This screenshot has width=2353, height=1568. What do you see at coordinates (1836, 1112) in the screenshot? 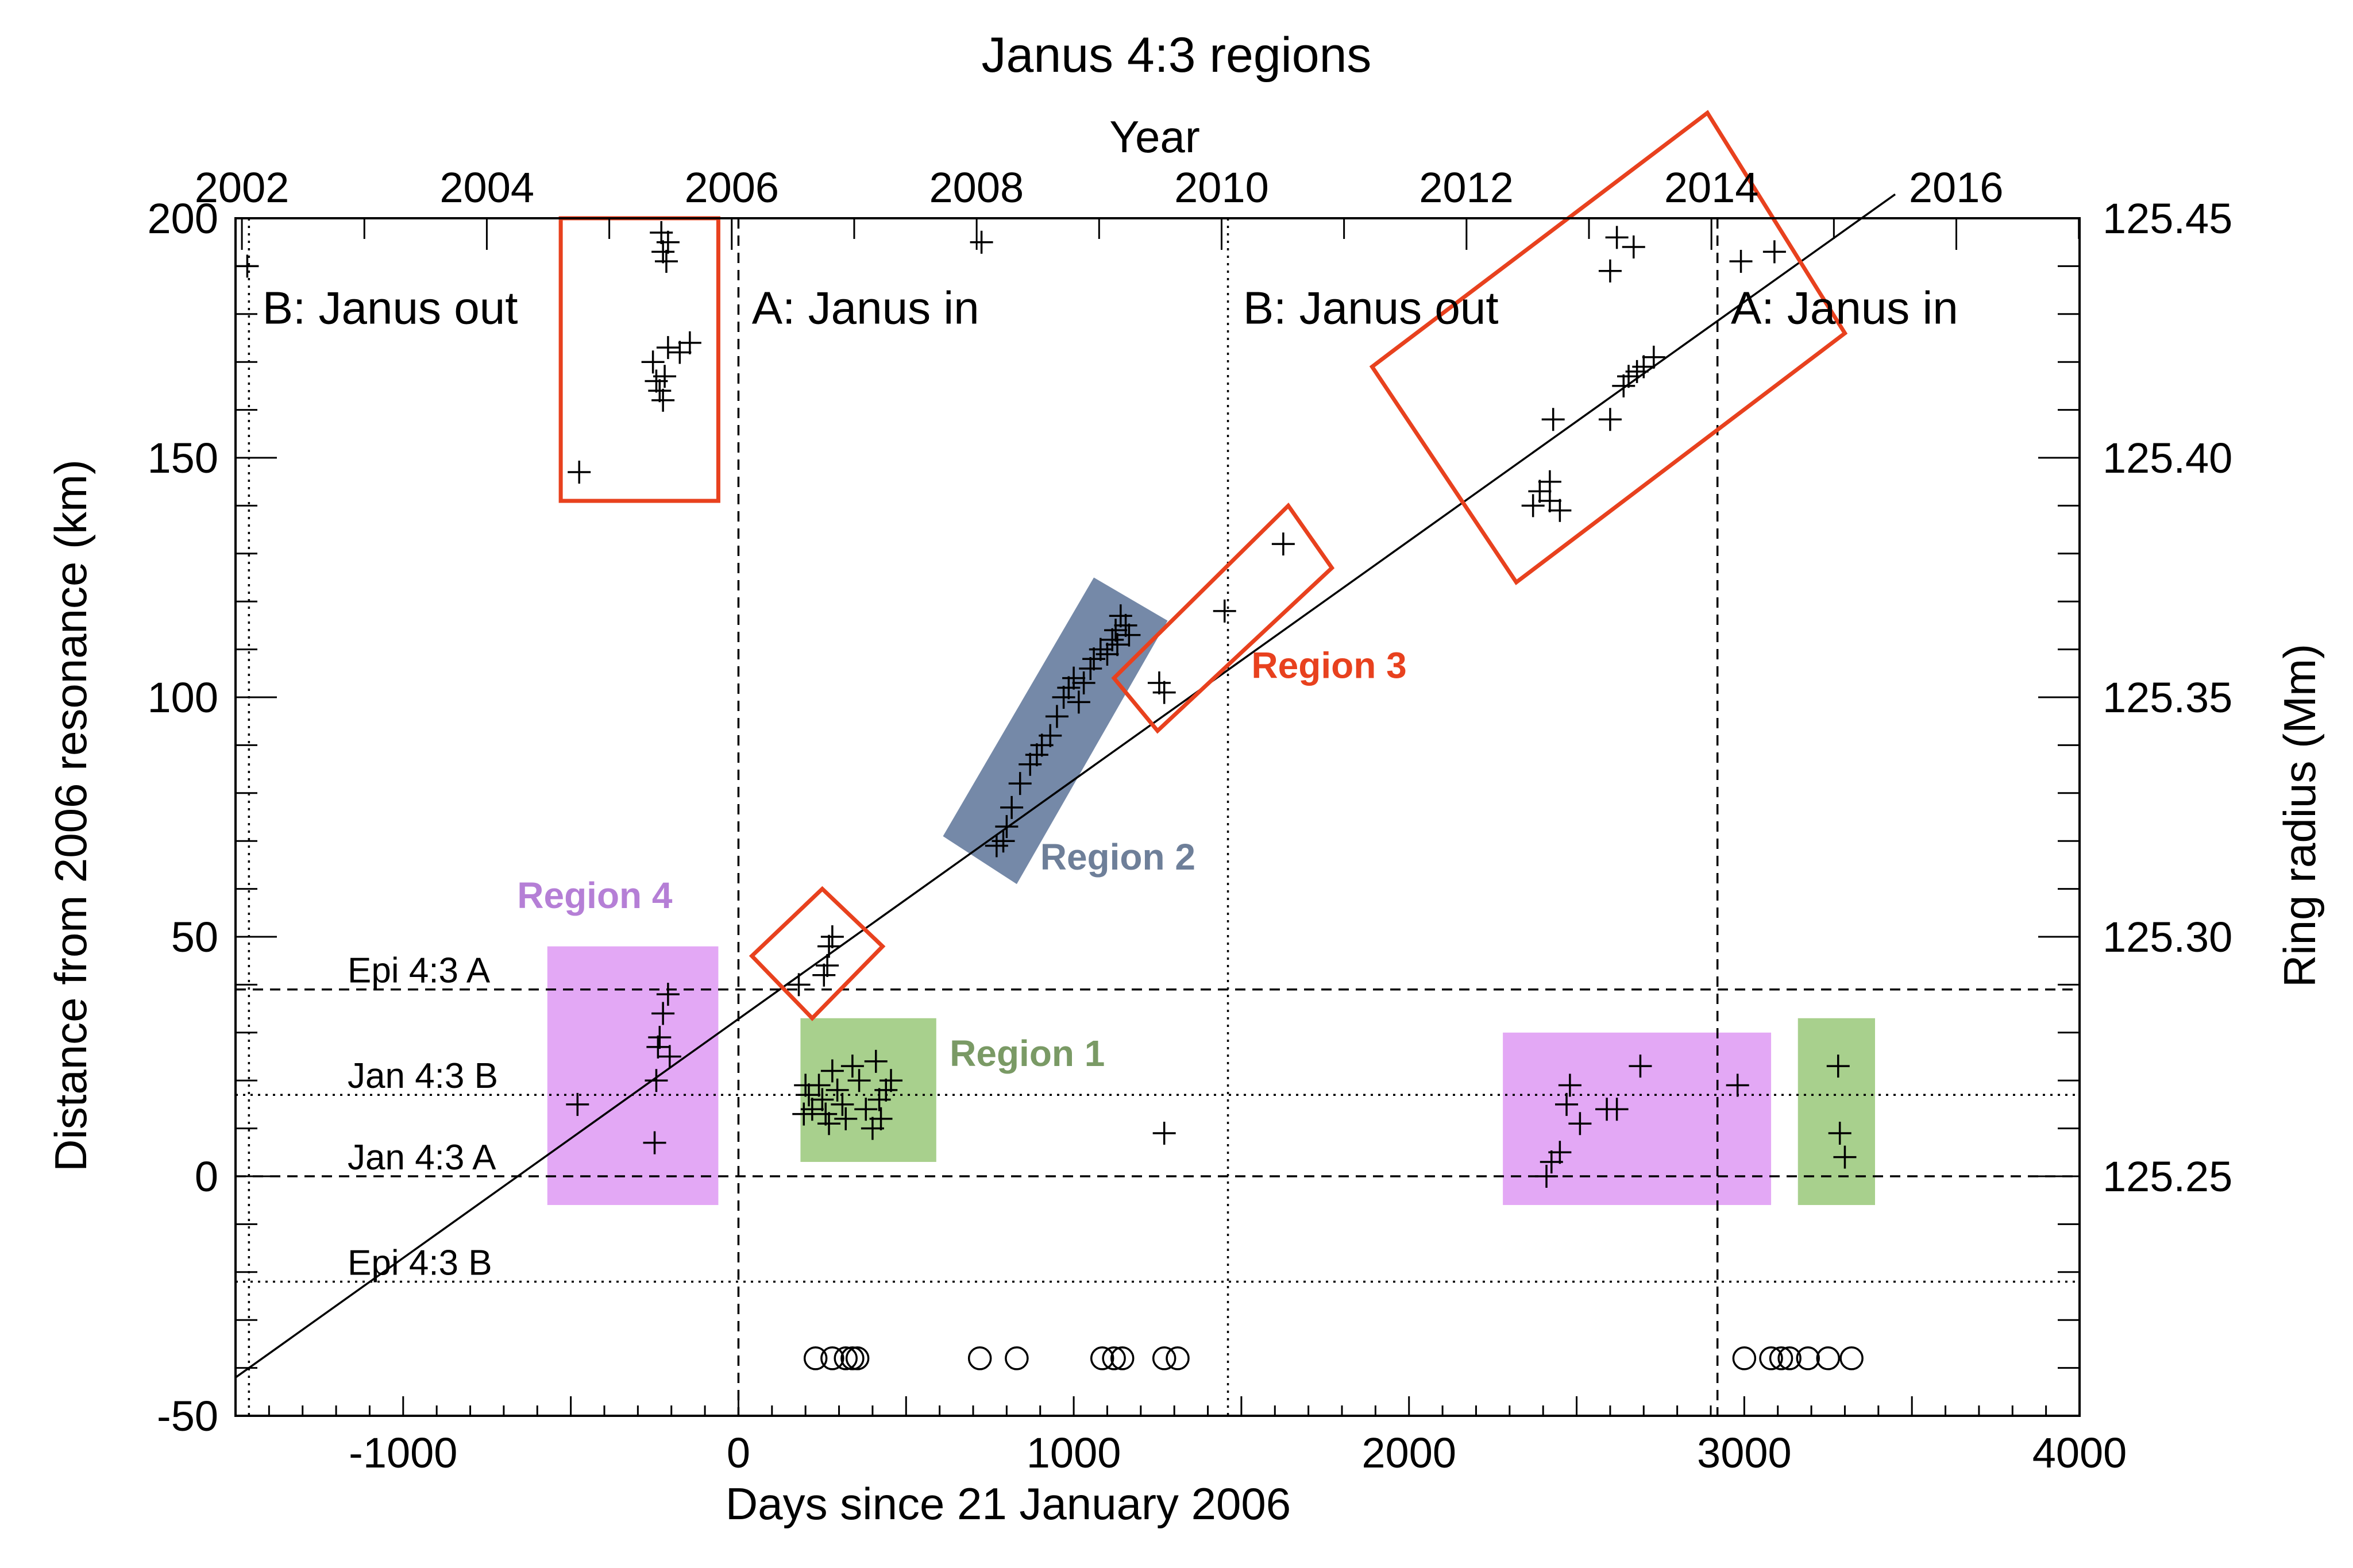
I see `region-1-box-right` at bounding box center [1836, 1112].